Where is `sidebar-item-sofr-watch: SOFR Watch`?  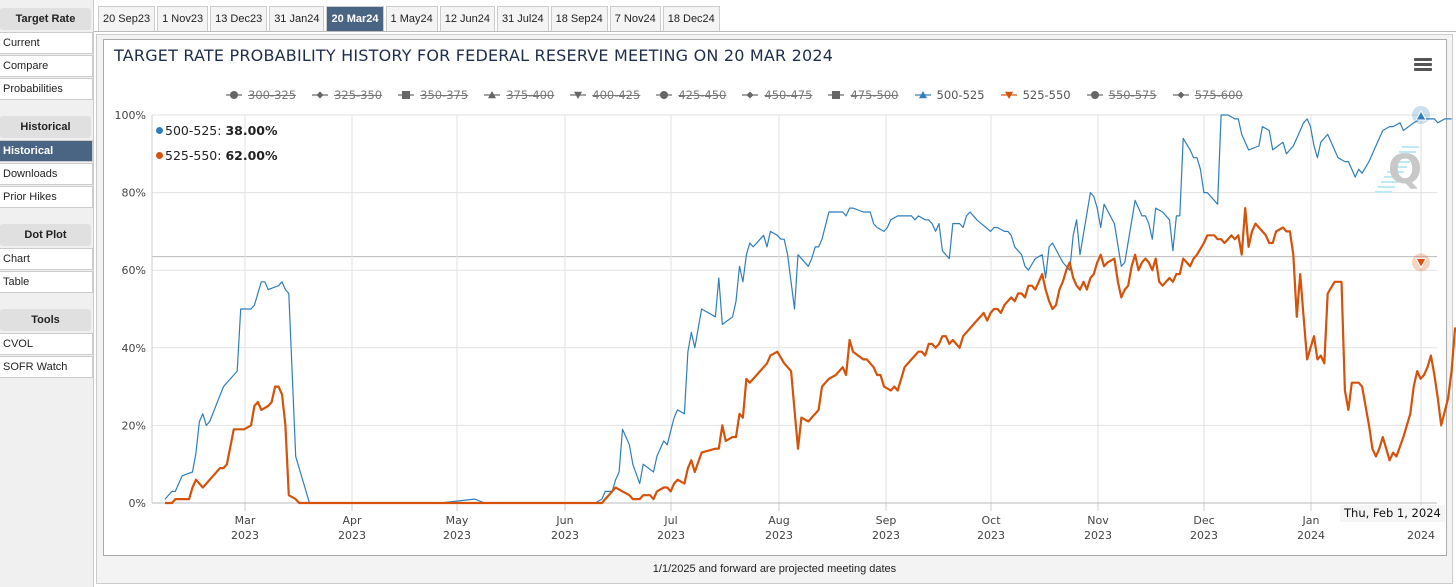 sidebar-item-sofr-watch: SOFR Watch is located at coordinates (46, 367).